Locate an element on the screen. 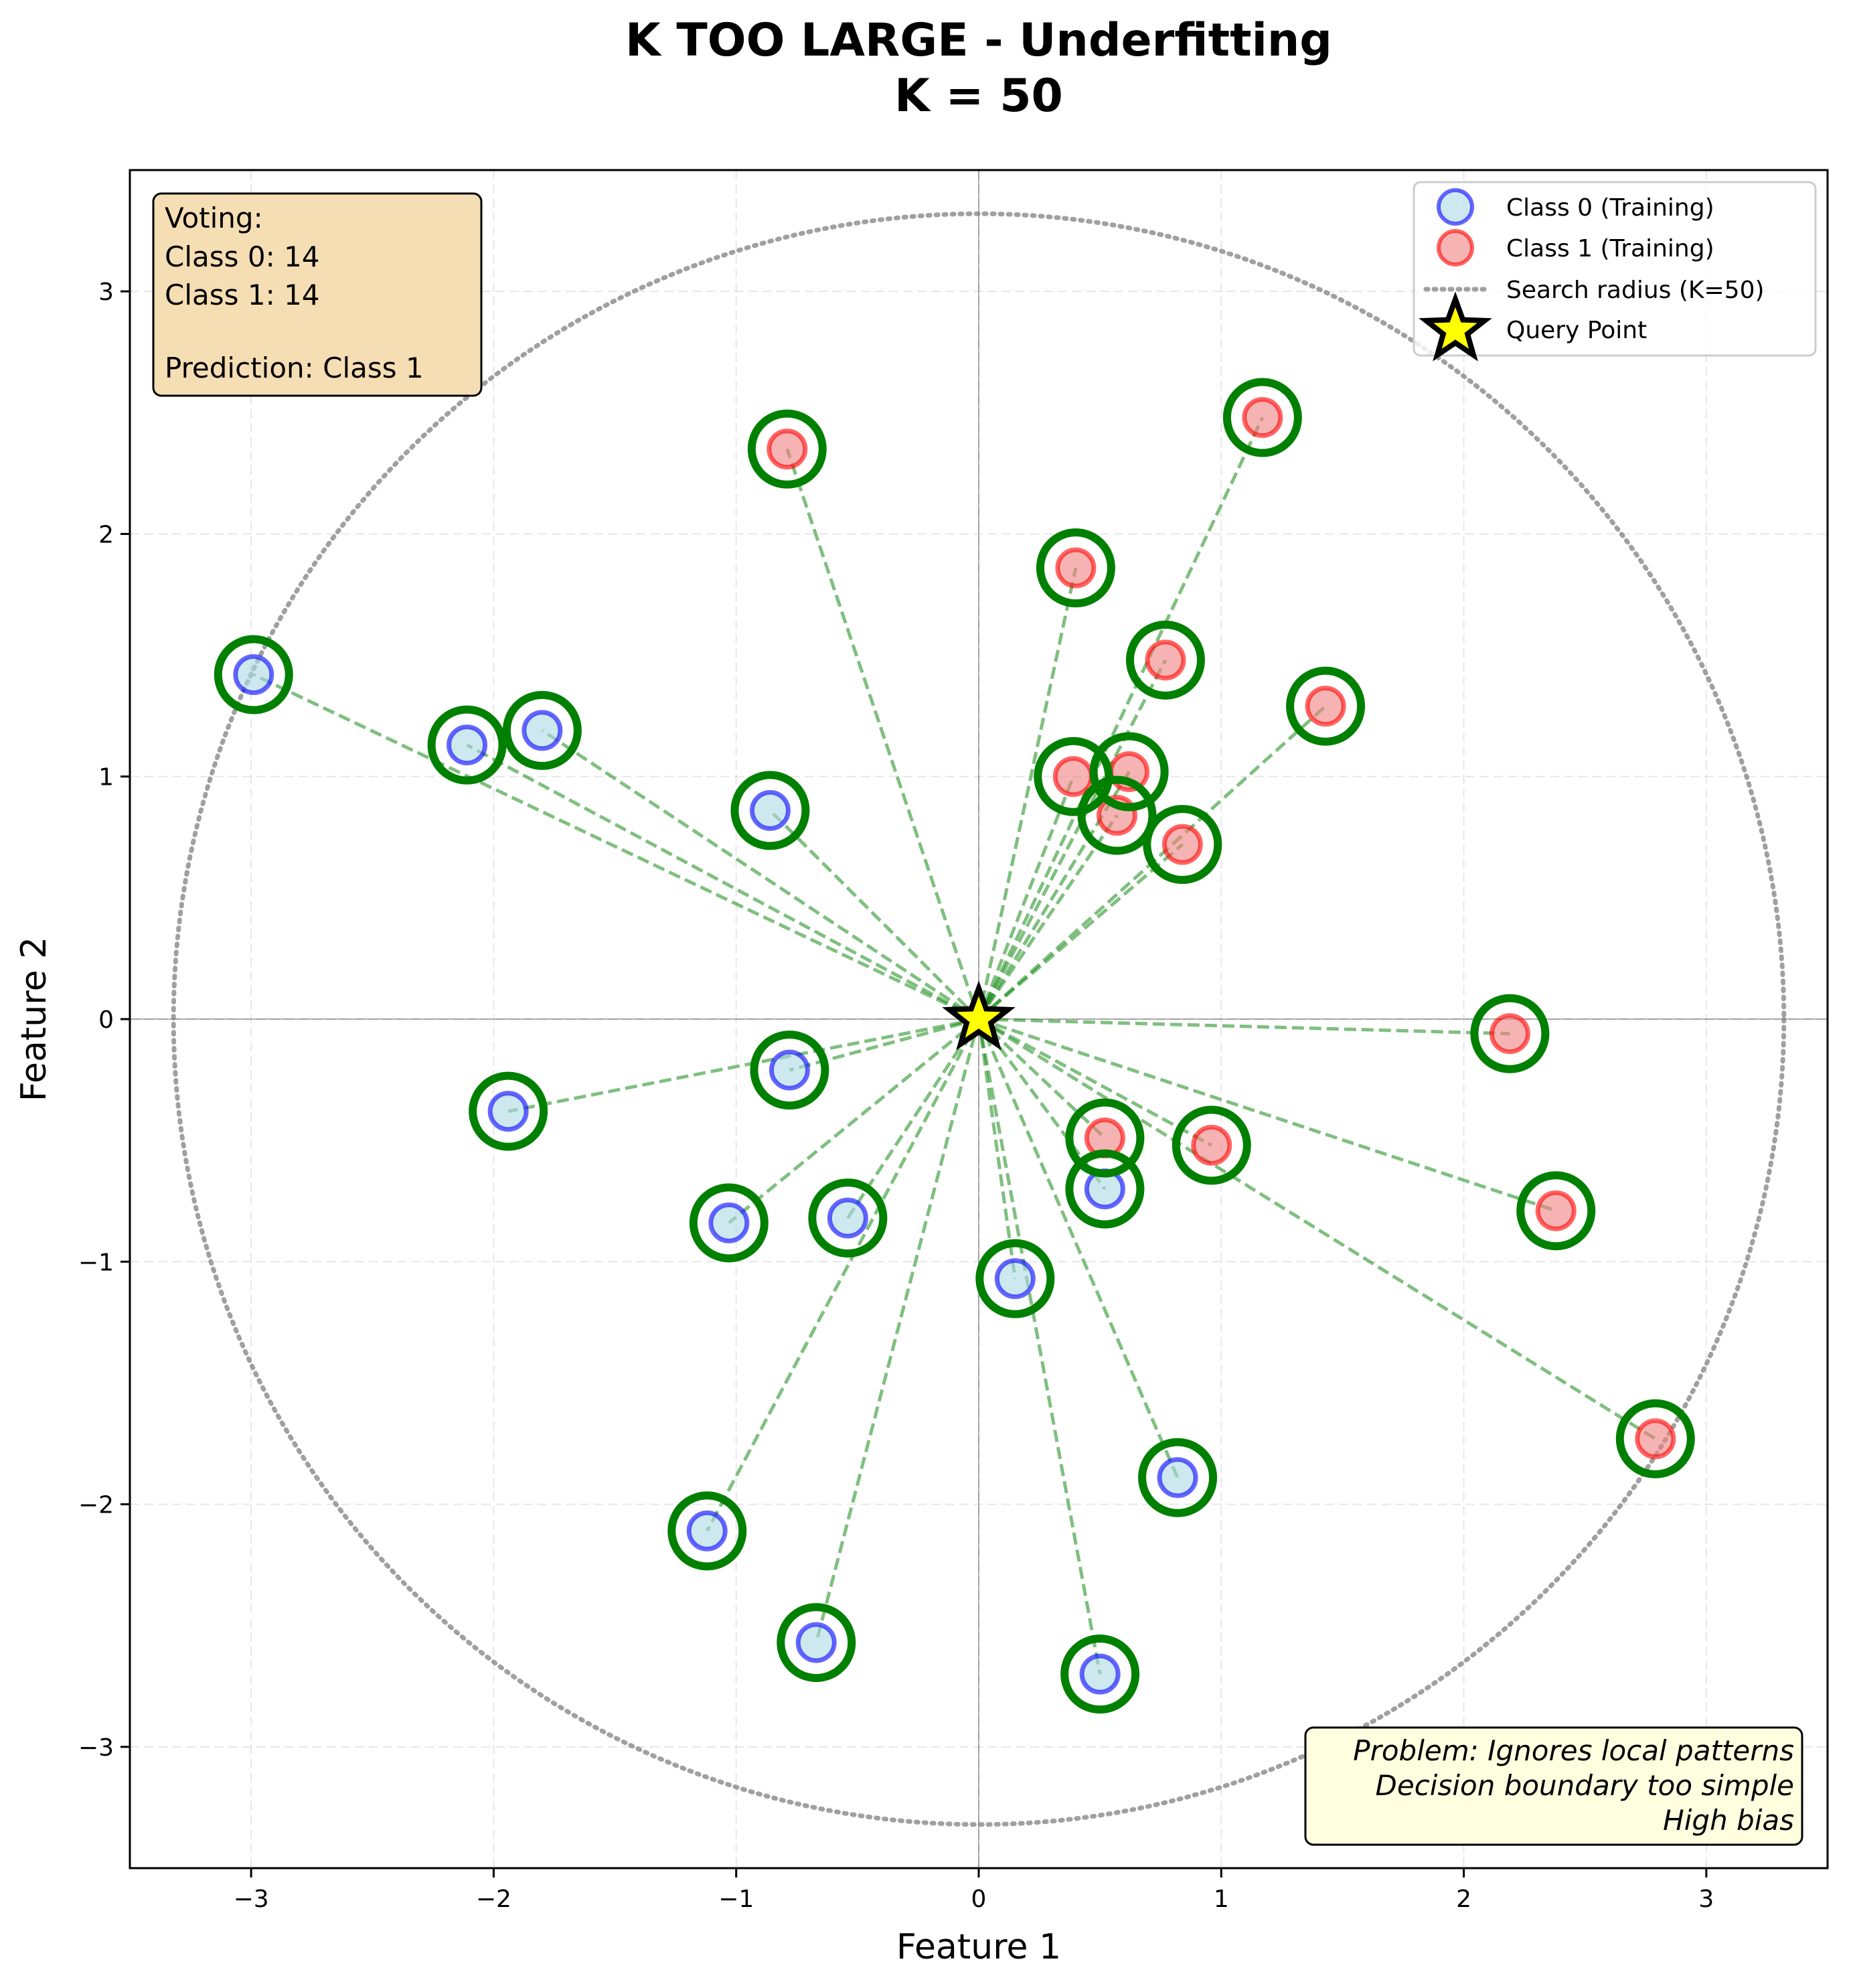 The height and width of the screenshot is (1988, 1851). x-tick-label: −2 is located at coordinates (493, 1899).